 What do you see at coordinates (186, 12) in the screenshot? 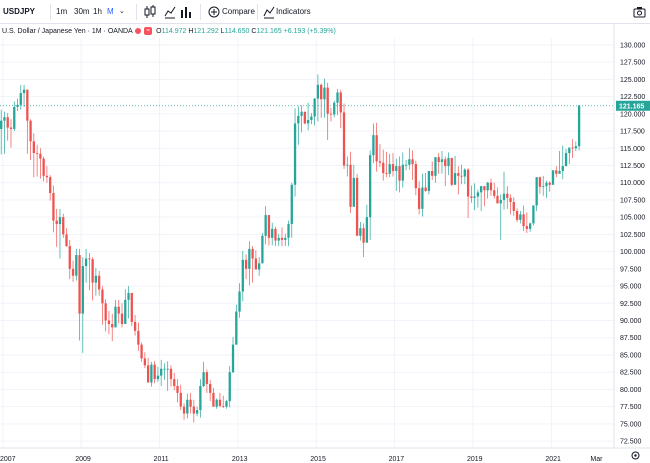
I see `bars-icon` at bounding box center [186, 12].